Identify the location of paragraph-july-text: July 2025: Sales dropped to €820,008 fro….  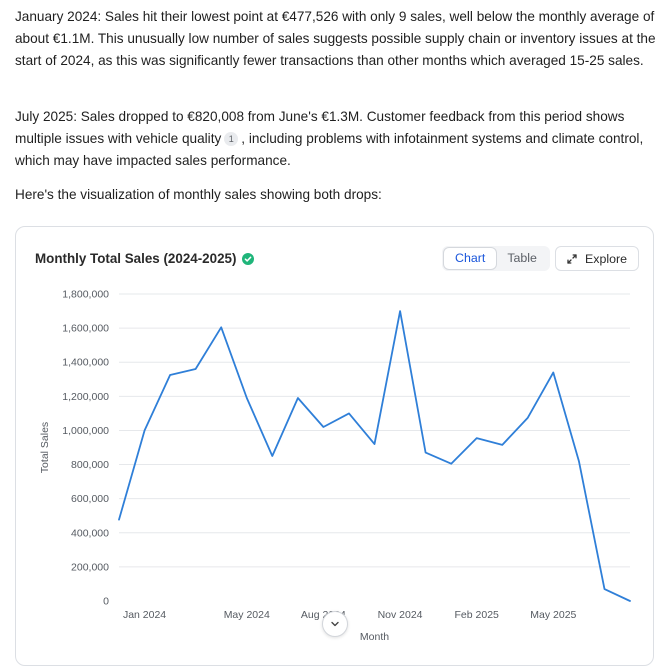
(320, 127).